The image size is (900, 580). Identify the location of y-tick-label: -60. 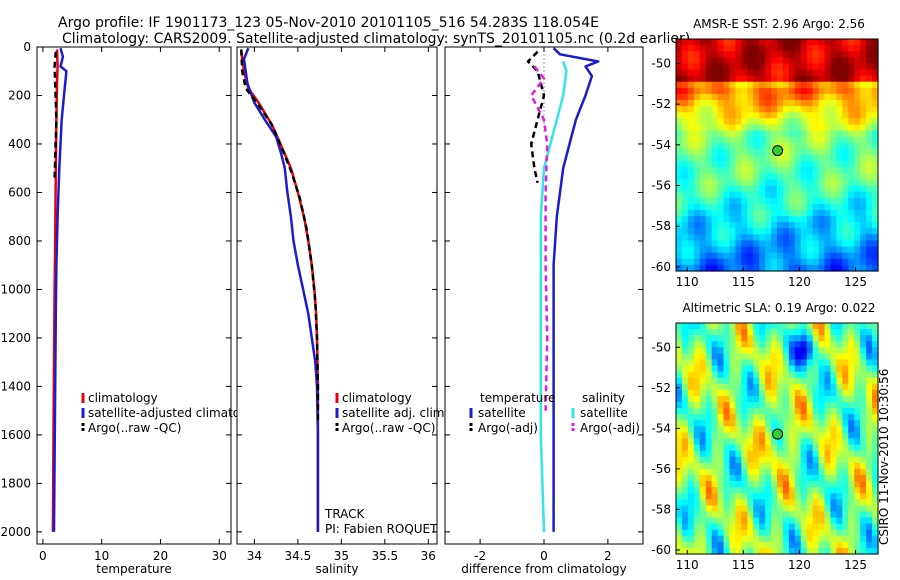
(661, 267).